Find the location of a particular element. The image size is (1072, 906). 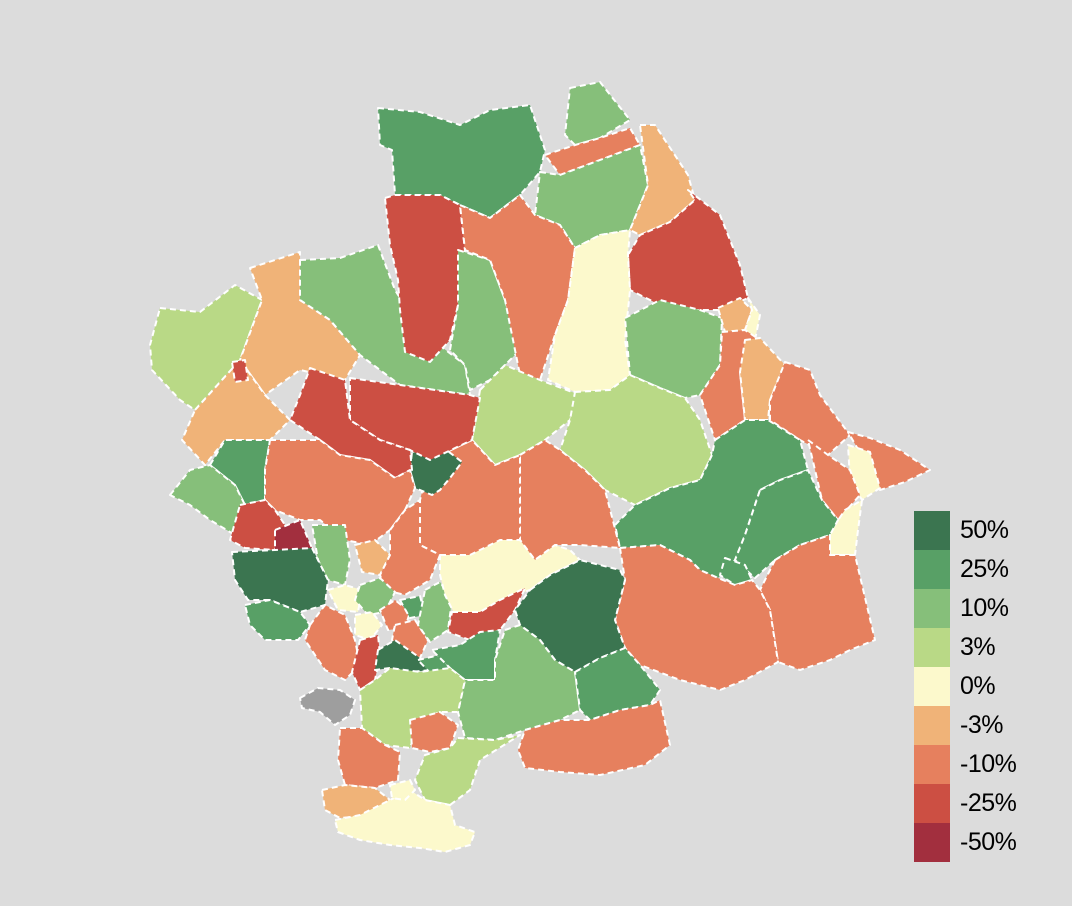

legend-item: 50% is located at coordinates (965, 530).